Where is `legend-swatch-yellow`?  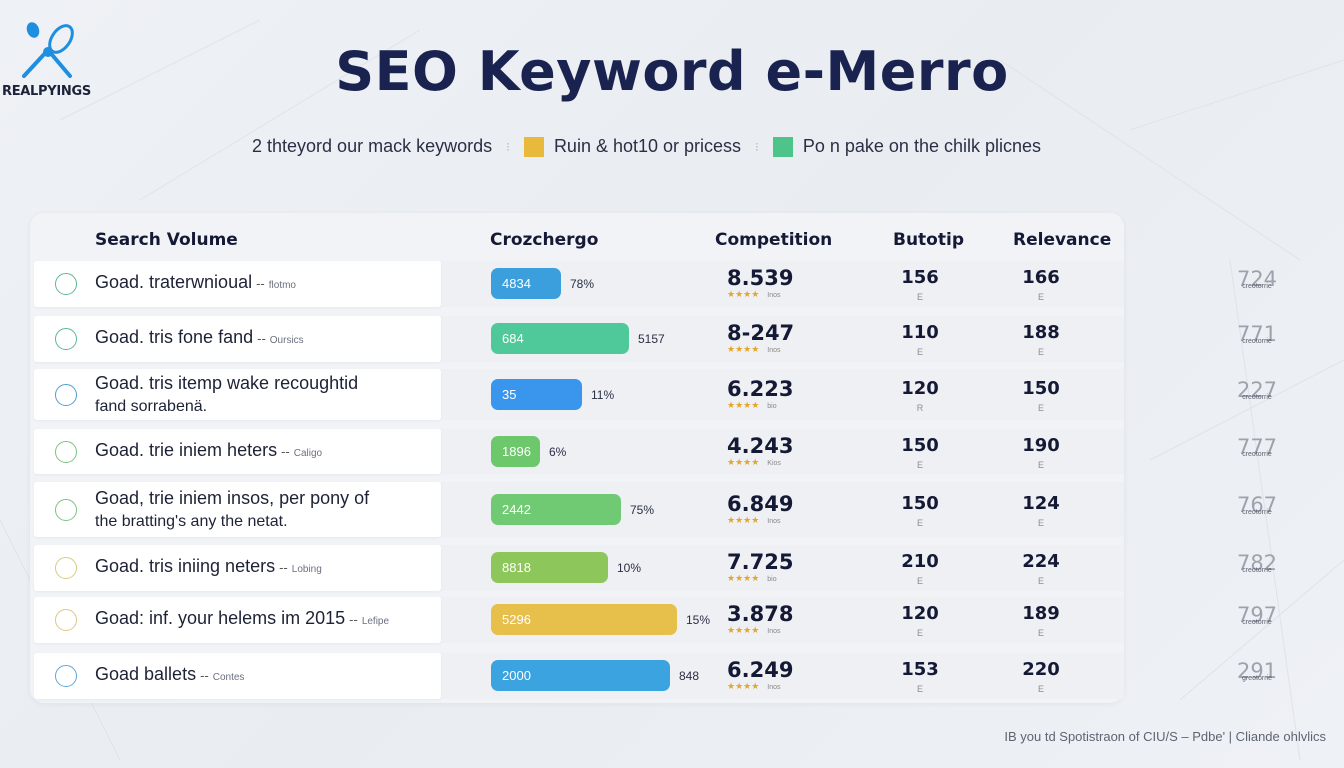
legend-swatch-yellow is located at coordinates (533, 146).